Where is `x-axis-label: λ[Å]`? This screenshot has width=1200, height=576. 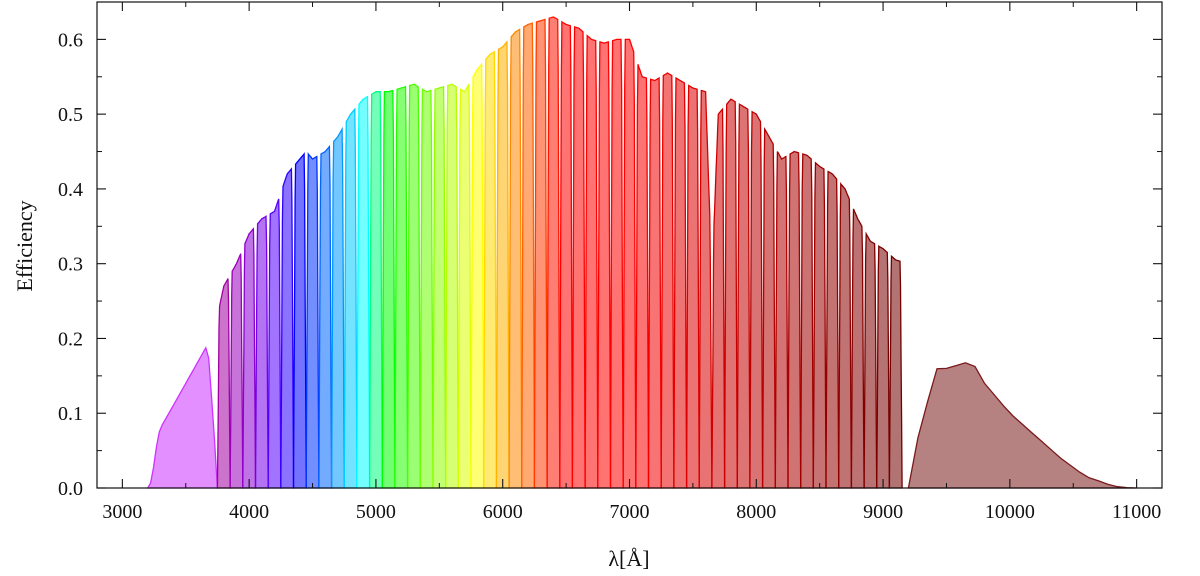 x-axis-label: λ[Å] is located at coordinates (628, 558).